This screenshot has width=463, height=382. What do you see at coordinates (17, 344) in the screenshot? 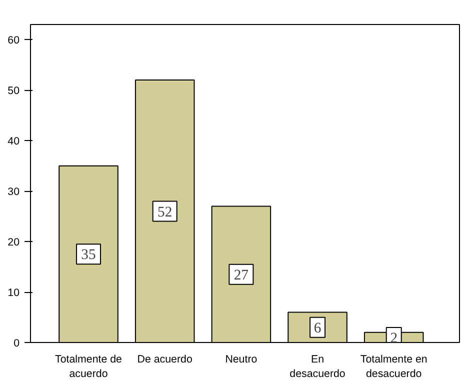
I see `y-tick-label: 0` at bounding box center [17, 344].